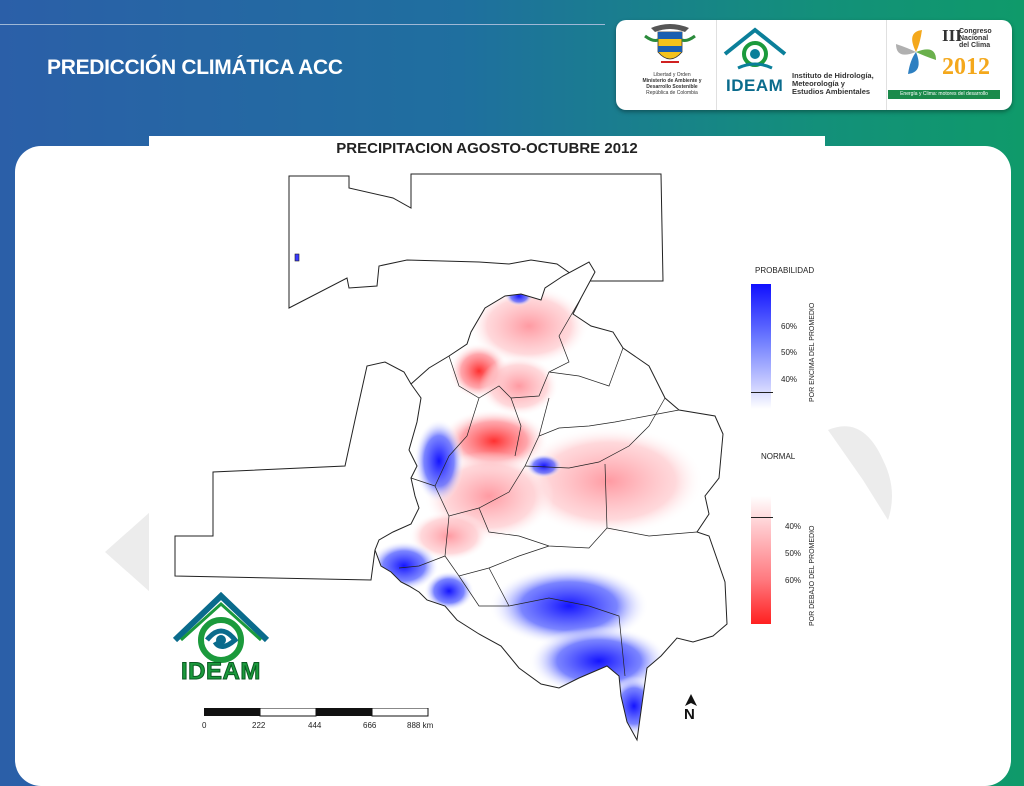 The width and height of the screenshot is (1024, 786). I want to click on legend-below-tick: 50%, so click(793, 553).